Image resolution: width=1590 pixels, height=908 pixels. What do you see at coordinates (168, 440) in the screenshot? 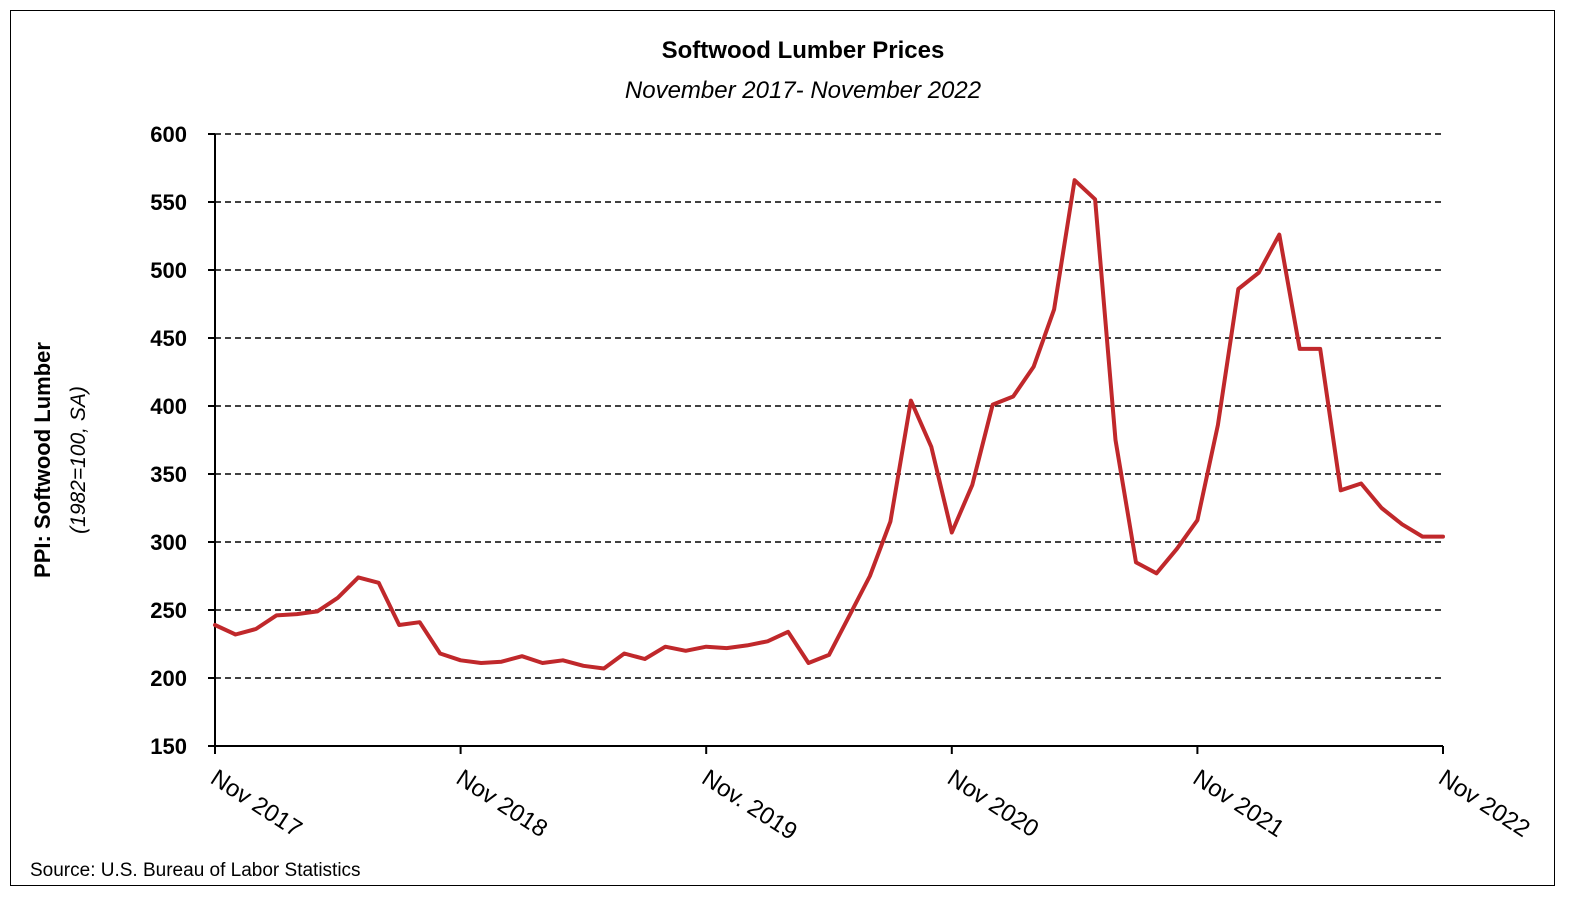
I see `y-tick-labels: 150 200 250 300 350 400 450 500 550 600` at bounding box center [168, 440].